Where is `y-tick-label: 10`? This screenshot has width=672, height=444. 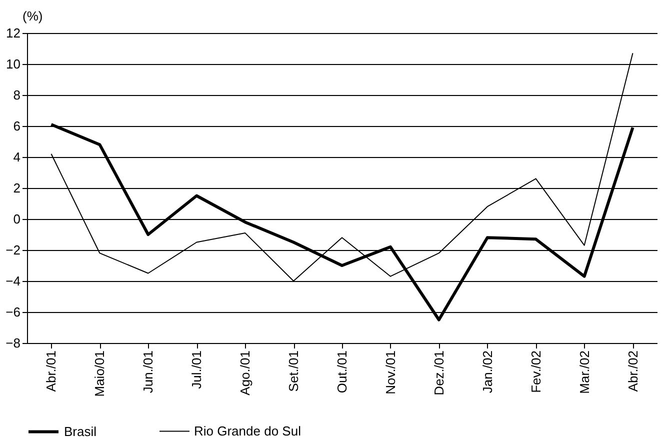 y-tick-label: 10 is located at coordinates (13, 64).